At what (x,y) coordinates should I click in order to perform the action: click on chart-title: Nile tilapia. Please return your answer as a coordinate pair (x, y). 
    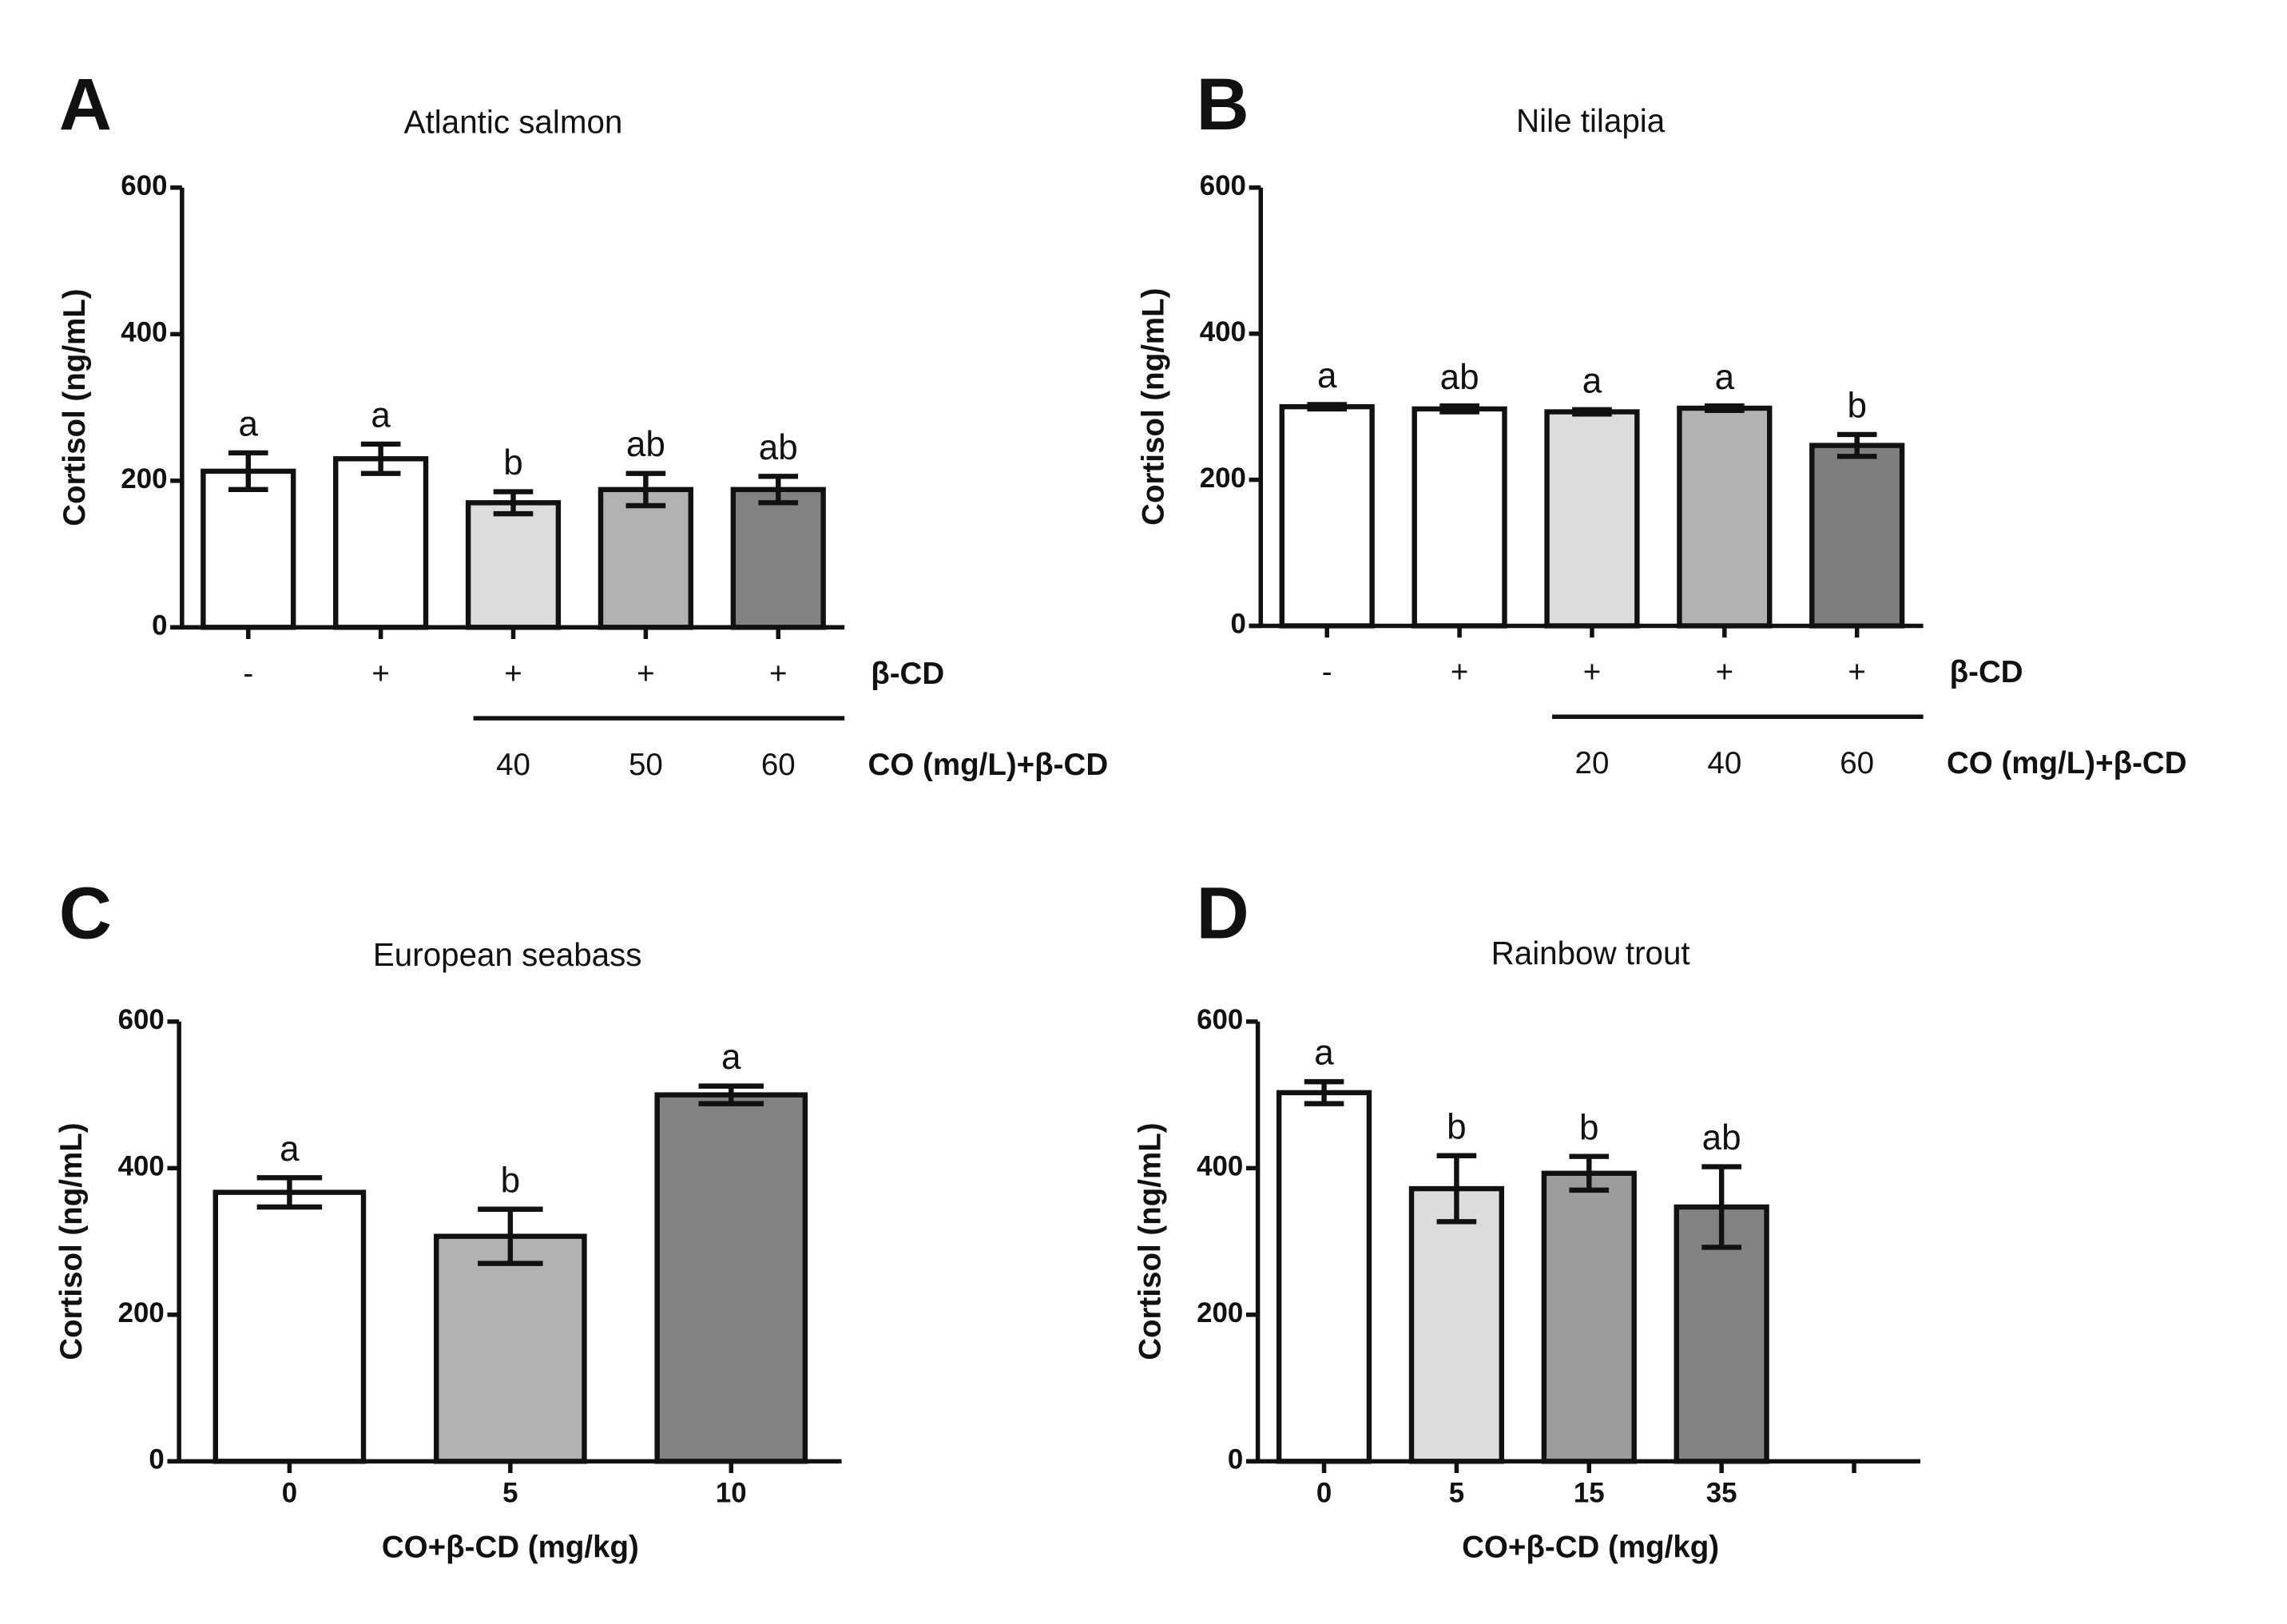
    Looking at the image, I should click on (1591, 120).